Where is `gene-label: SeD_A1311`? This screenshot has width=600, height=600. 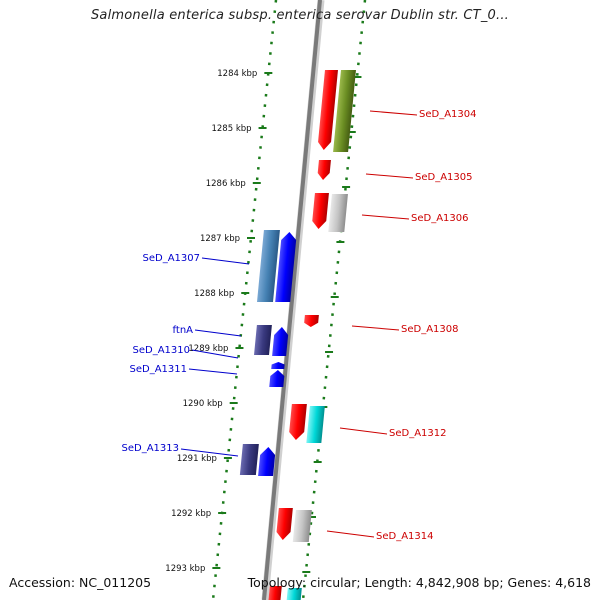
gene-label: SeD_A1311 is located at coordinates (159, 369).